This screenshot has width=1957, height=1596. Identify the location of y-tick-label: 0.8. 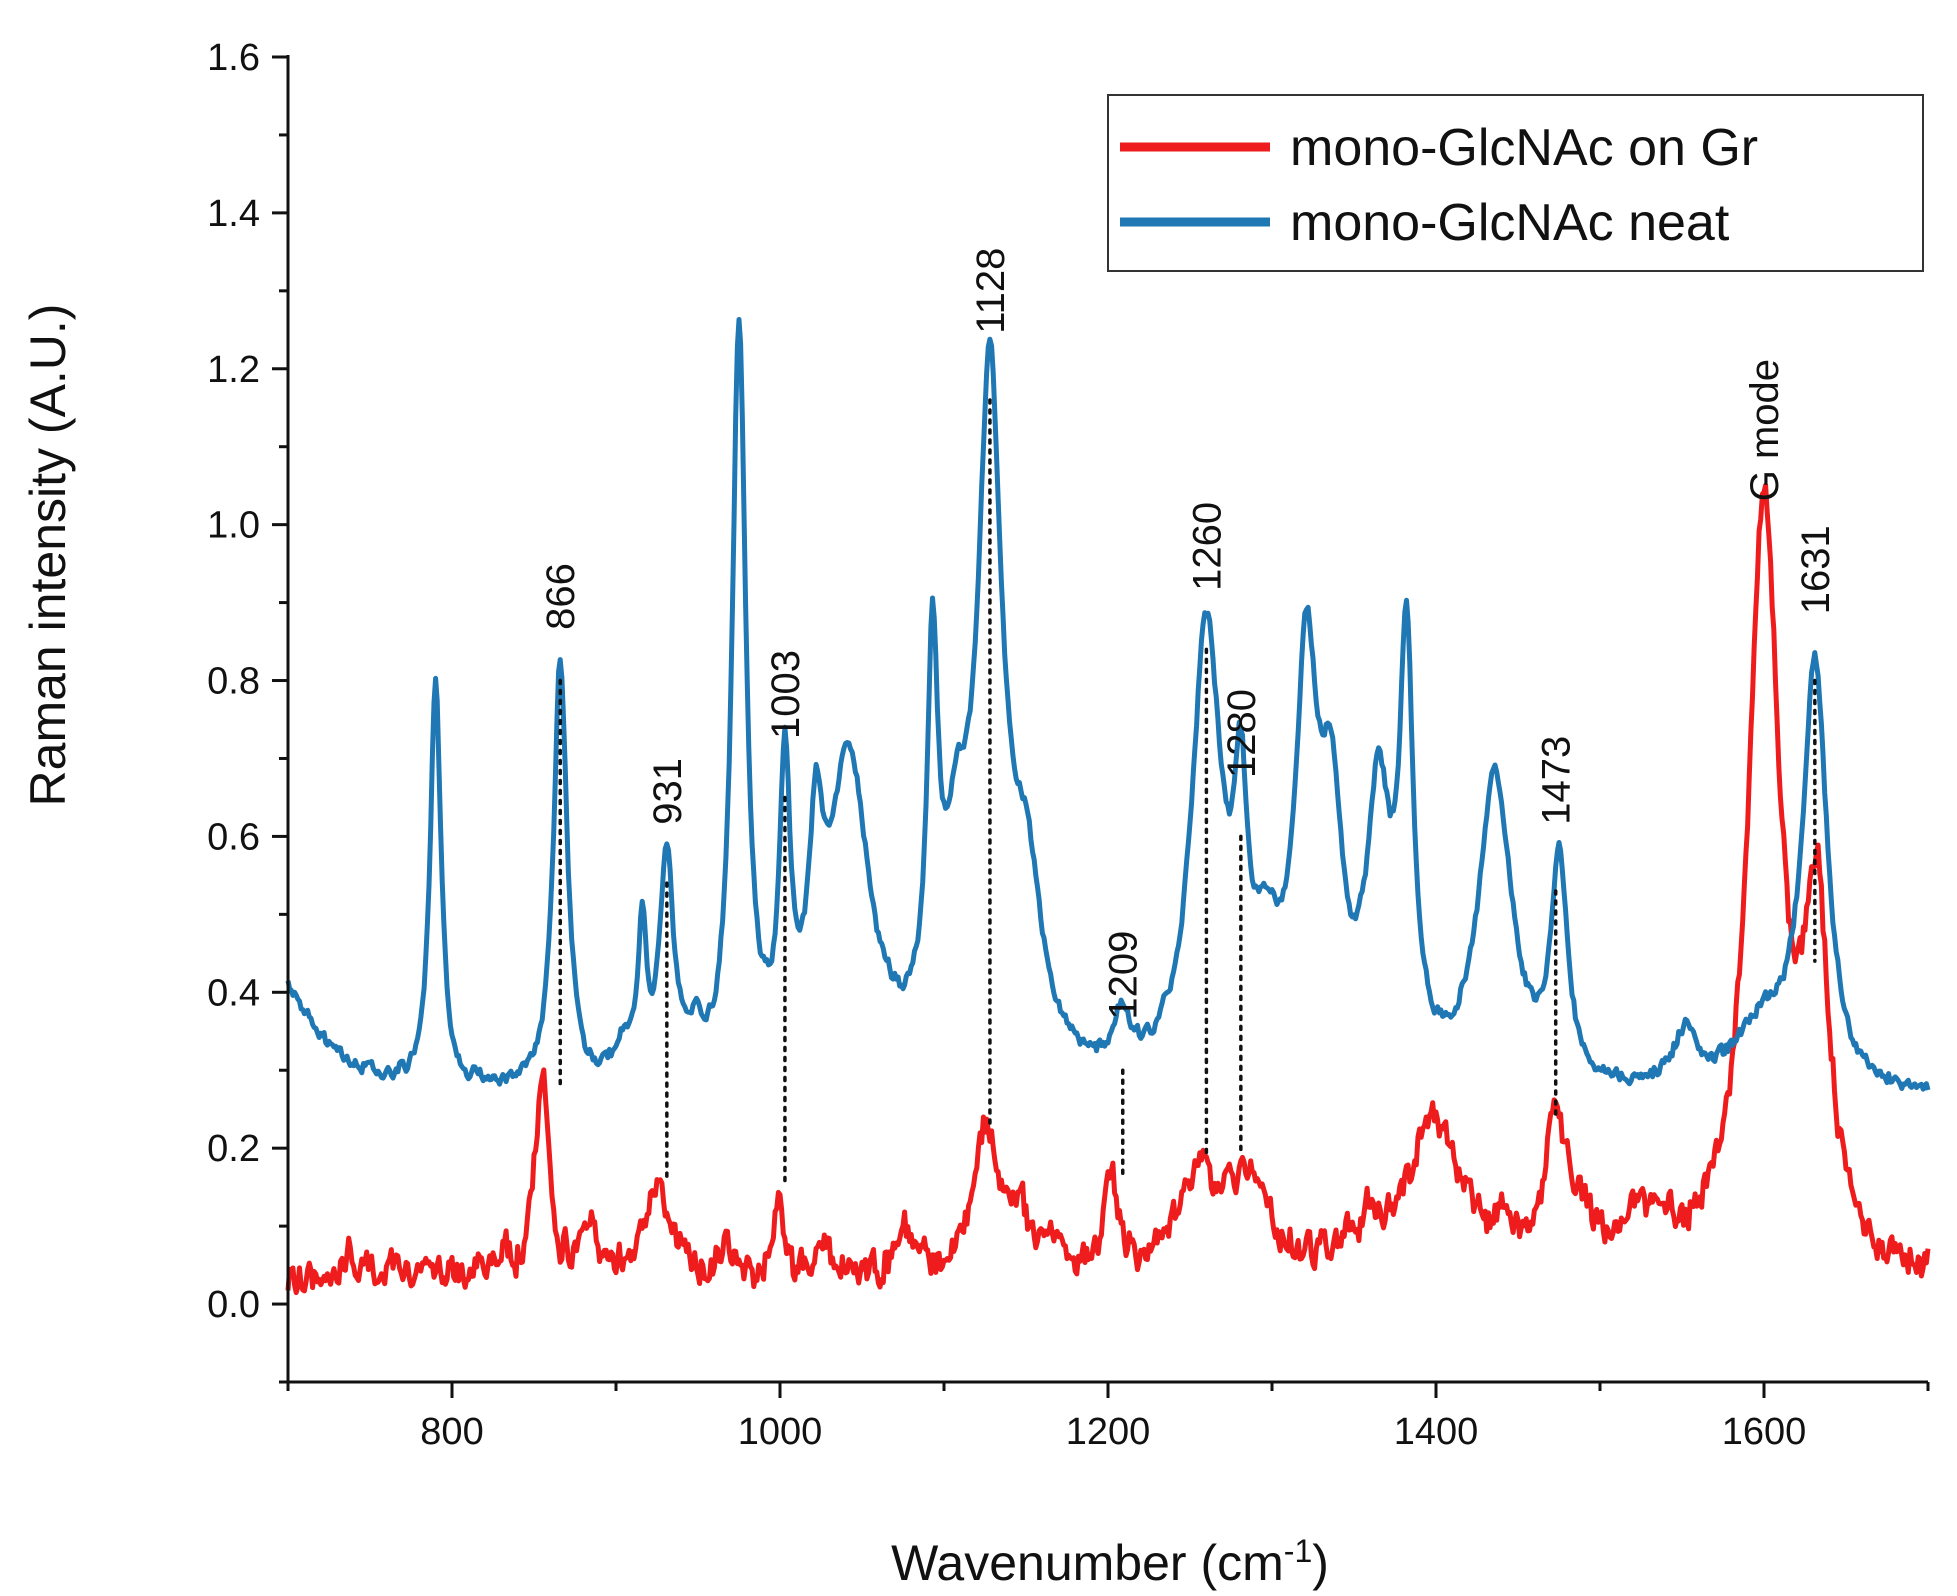
(233, 682).